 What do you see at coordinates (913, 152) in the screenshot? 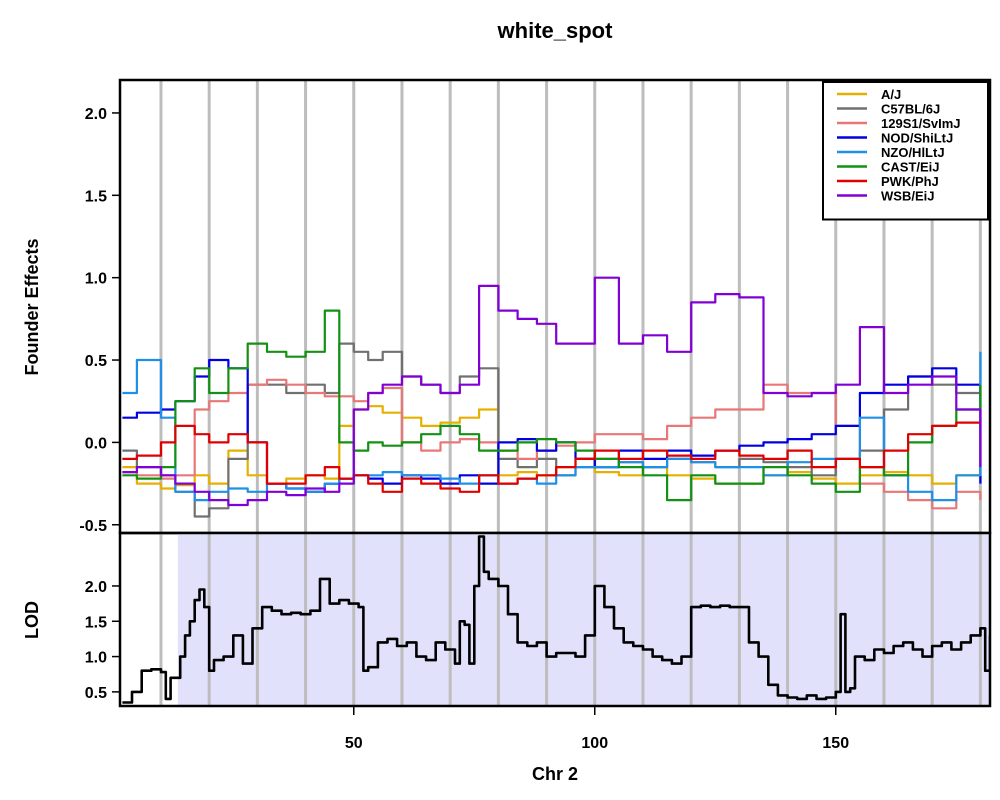
I see `legend-label-4: NZO/HlLtJ` at bounding box center [913, 152].